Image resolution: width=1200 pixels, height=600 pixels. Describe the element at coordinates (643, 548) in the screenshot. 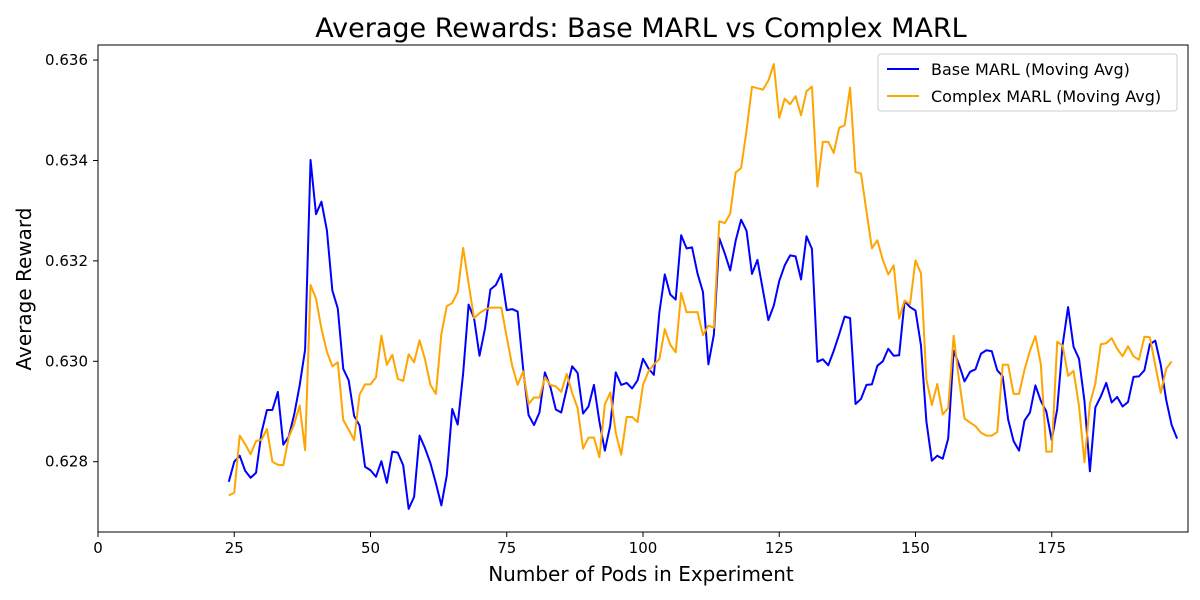

I see `x-tick-label: 100` at that location.